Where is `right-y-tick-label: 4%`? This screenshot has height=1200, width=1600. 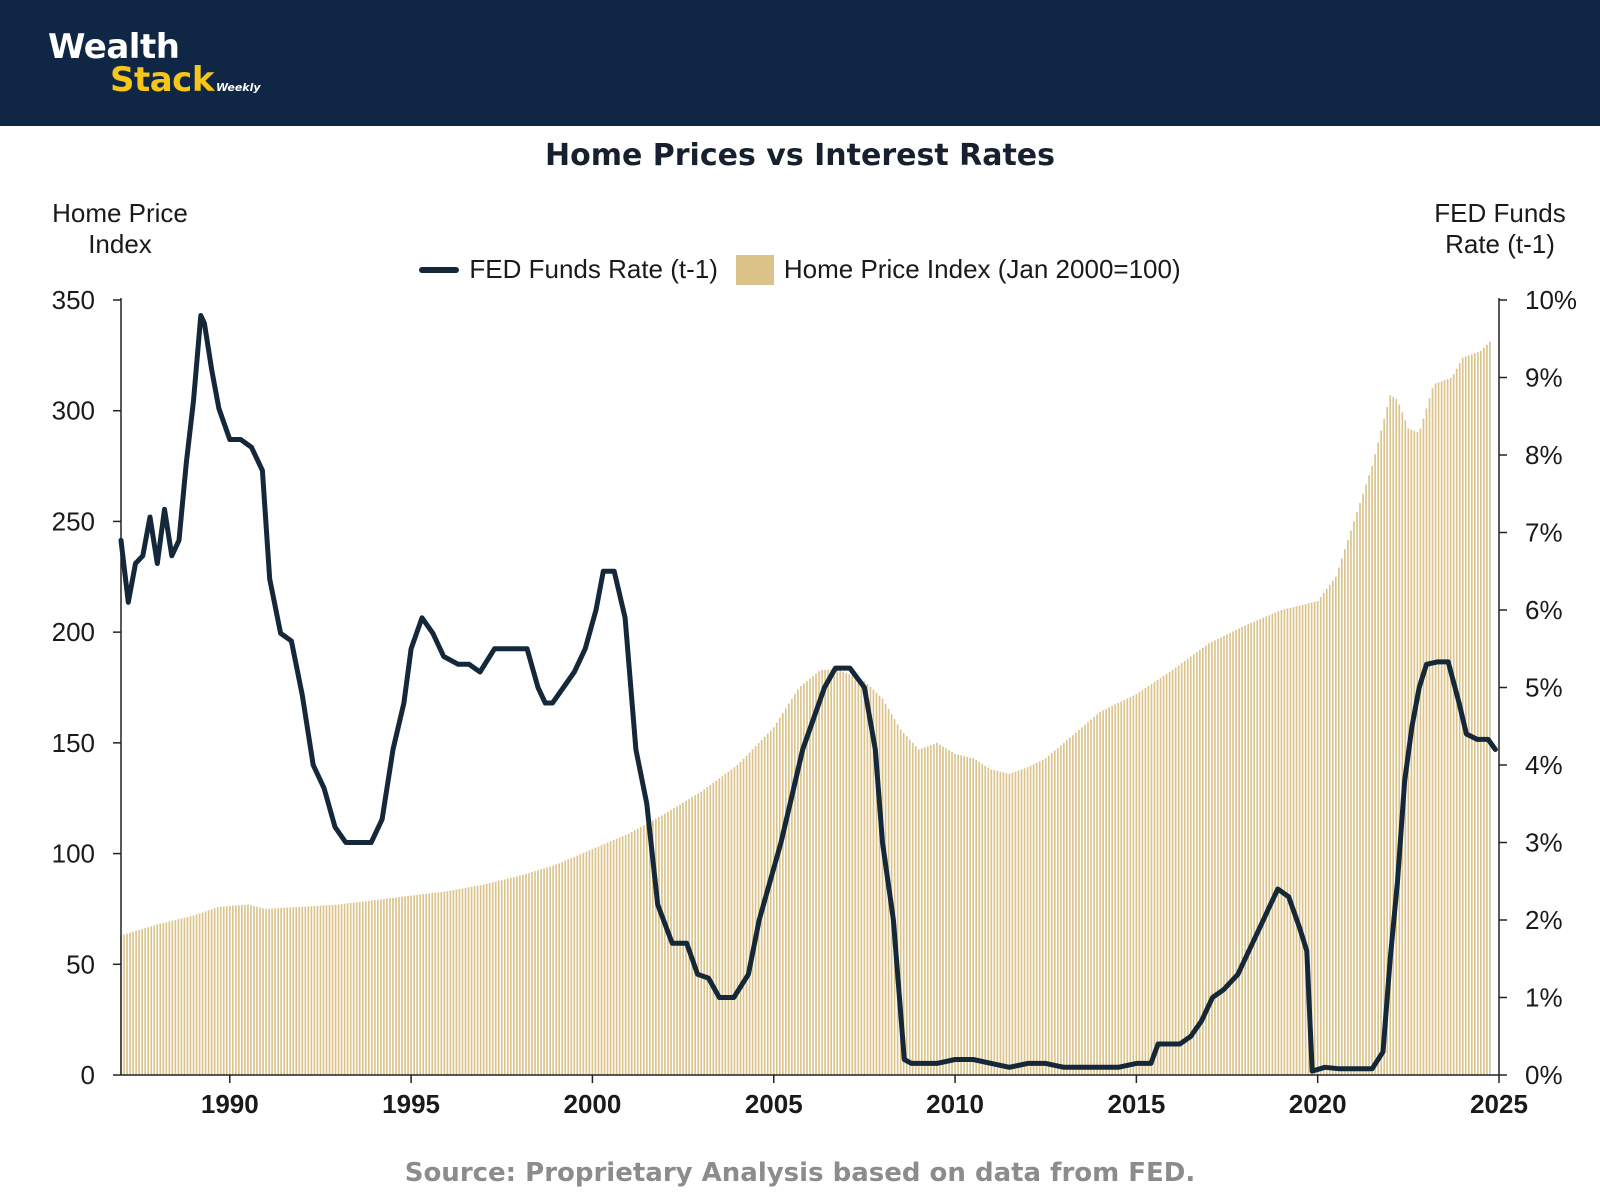 right-y-tick-label: 4% is located at coordinates (1544, 765).